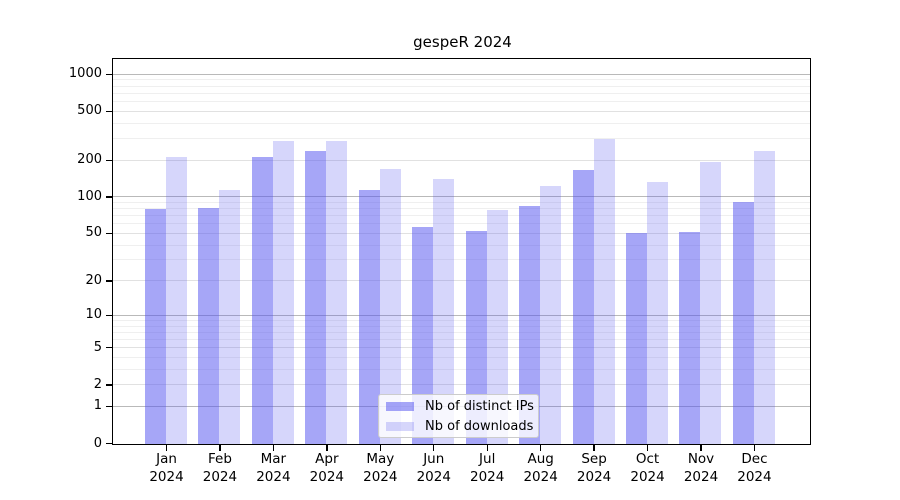 This screenshot has width=900, height=500. What do you see at coordinates (93, 233) in the screenshot?
I see `y-tick-label: 50` at bounding box center [93, 233].